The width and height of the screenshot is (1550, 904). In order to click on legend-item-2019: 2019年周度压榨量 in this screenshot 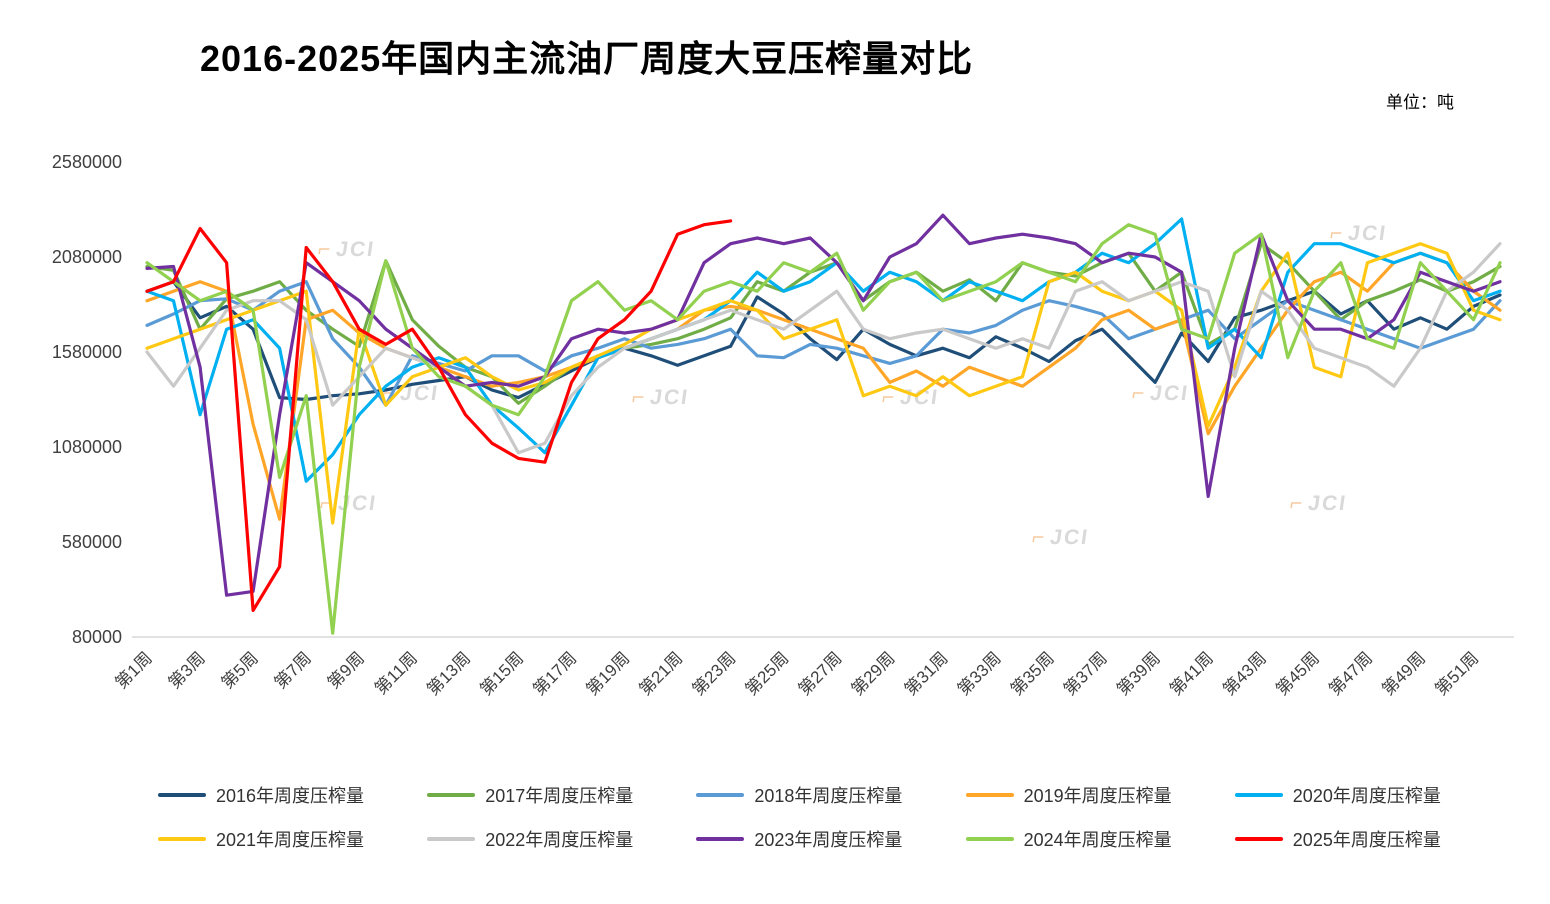, I will do `click(1100, 795)`.